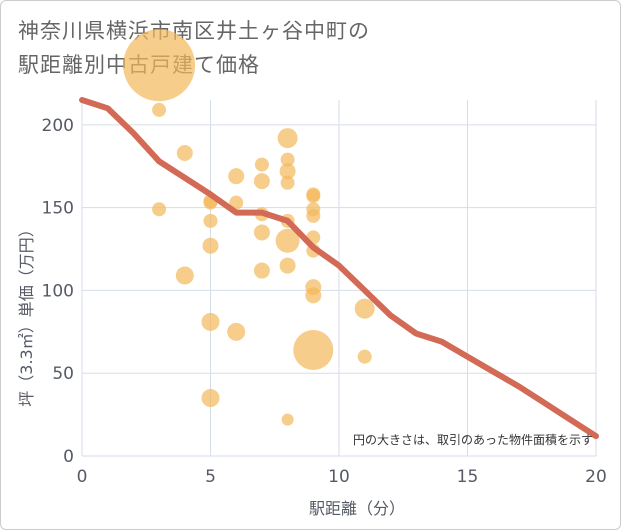 The width and height of the screenshot is (621, 530). I want to click on x-tick-label: 0, so click(82, 477).